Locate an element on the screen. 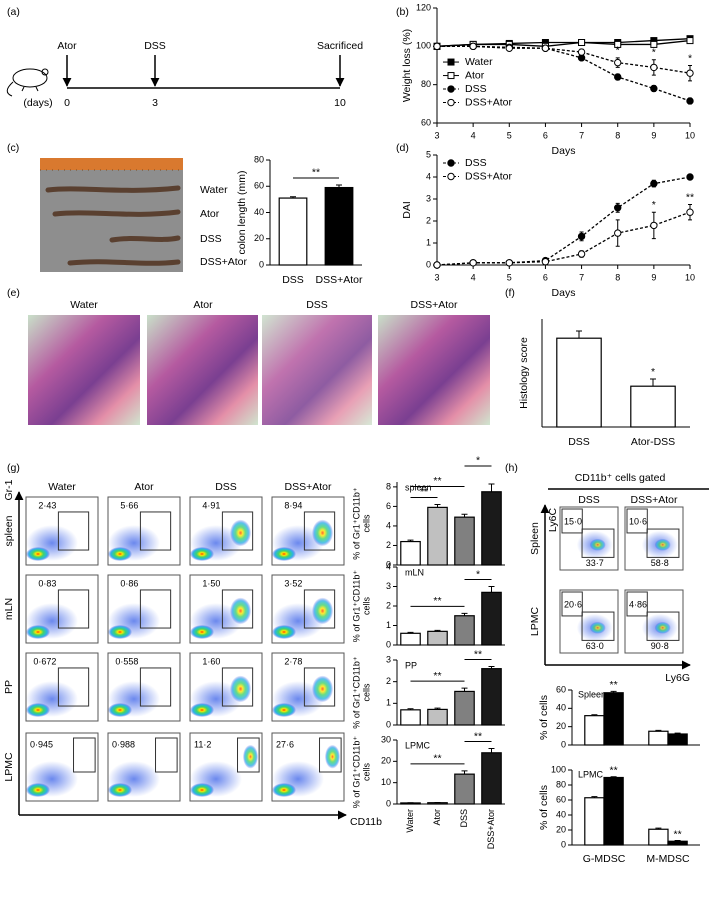 The height and width of the screenshot is (916, 709). image-title: DSS is located at coordinates (317, 305).